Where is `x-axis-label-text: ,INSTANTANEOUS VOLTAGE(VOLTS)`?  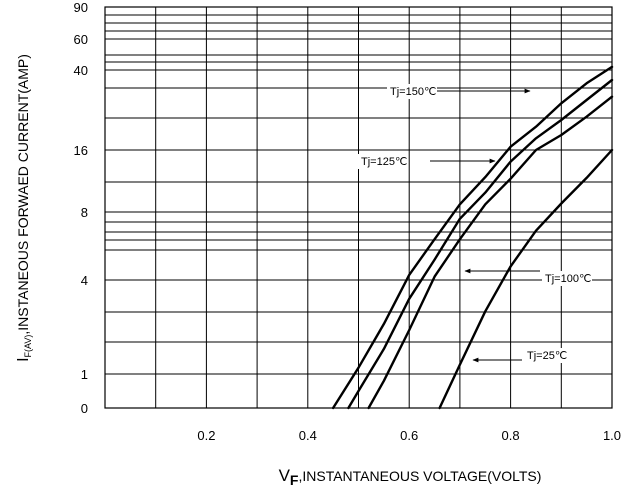
x-axis-label-text: ,INSTANTANEOUS VOLTAGE(VOLTS) is located at coordinates (420, 476).